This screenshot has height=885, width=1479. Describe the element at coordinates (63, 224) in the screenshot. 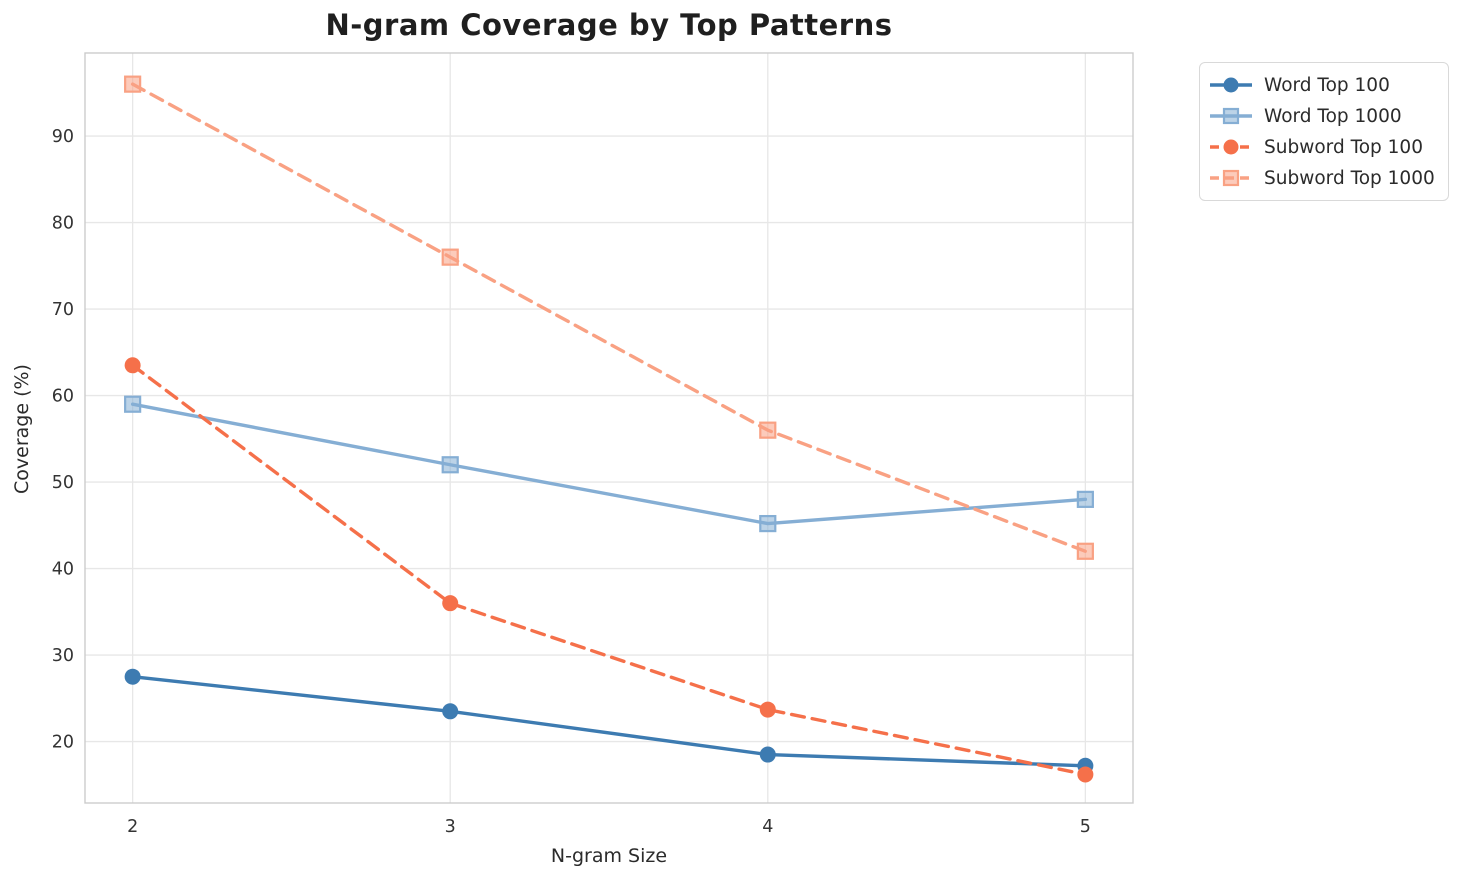

I see `y-tick-label: 80` at that location.